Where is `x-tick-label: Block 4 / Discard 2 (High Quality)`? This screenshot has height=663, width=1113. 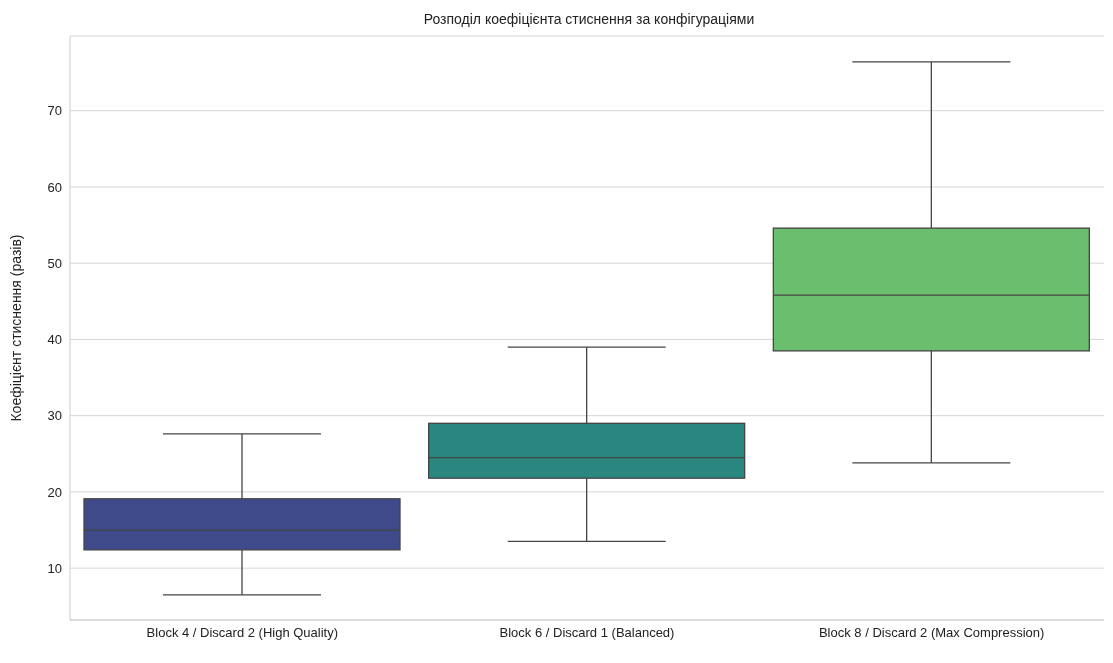 x-tick-label: Block 4 / Discard 2 (High Quality) is located at coordinates (242, 633).